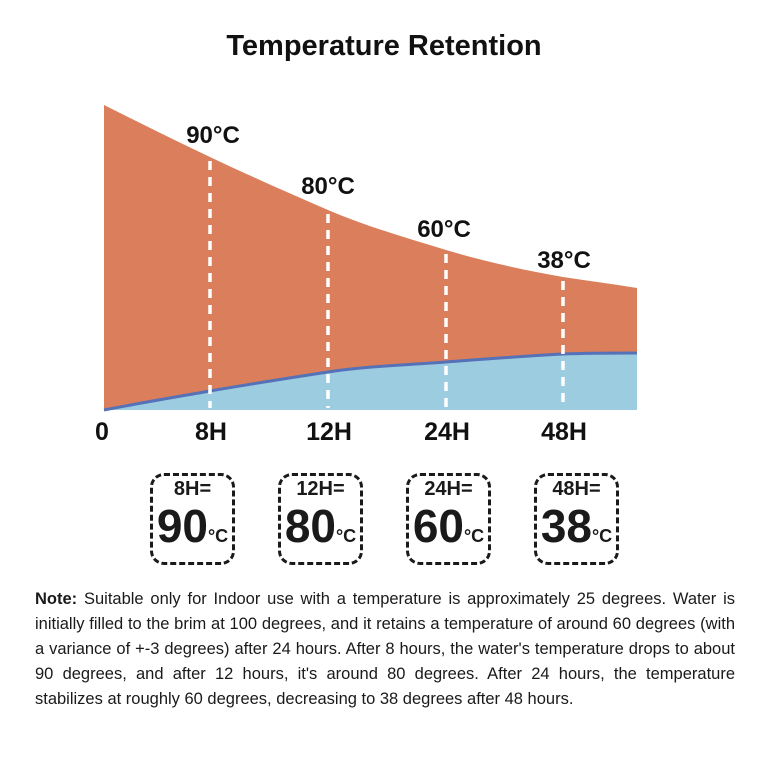  I want to click on summary-time-label: 48H=, so click(576, 489).